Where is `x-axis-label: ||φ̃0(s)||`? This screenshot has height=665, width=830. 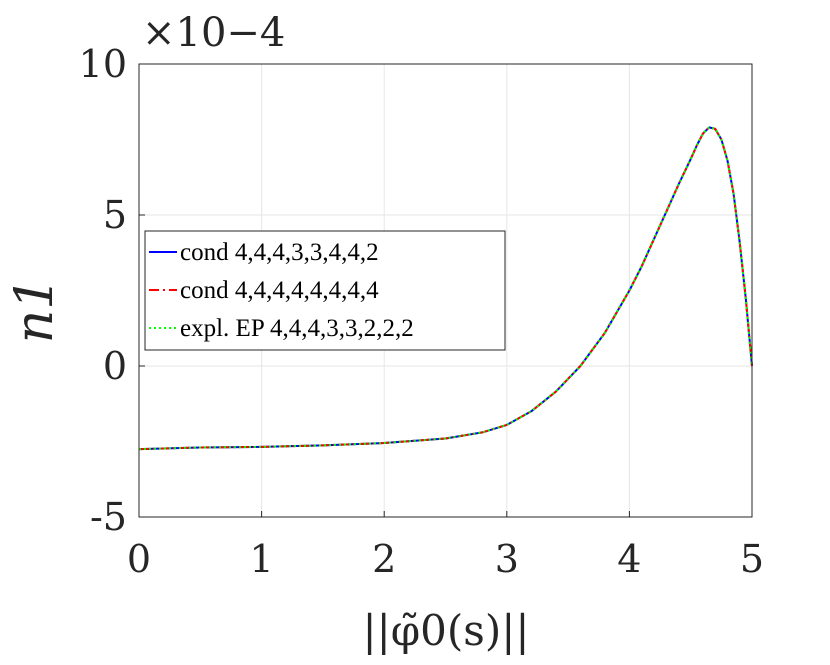
x-axis-label: ||φ̃0(s)|| is located at coordinates (445, 630).